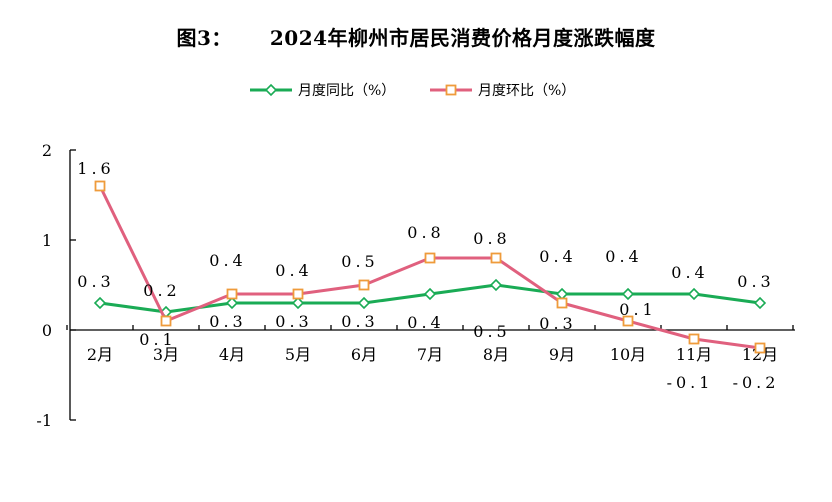 Image resolution: width=832 pixels, height=502 pixels. Describe the element at coordinates (364, 354) in the screenshot. I see `x-tick-label: 6月` at that location.